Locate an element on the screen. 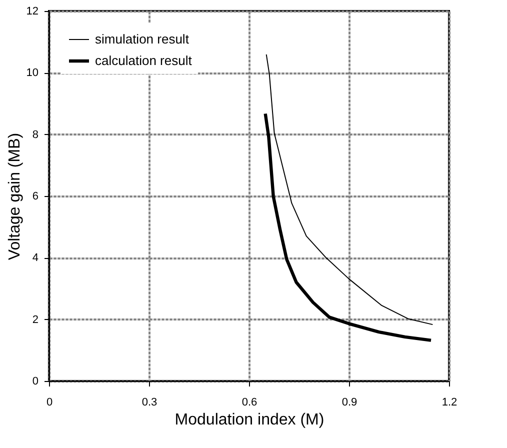 The height and width of the screenshot is (448, 507). y-tick-label: 6 is located at coordinates (35, 196).